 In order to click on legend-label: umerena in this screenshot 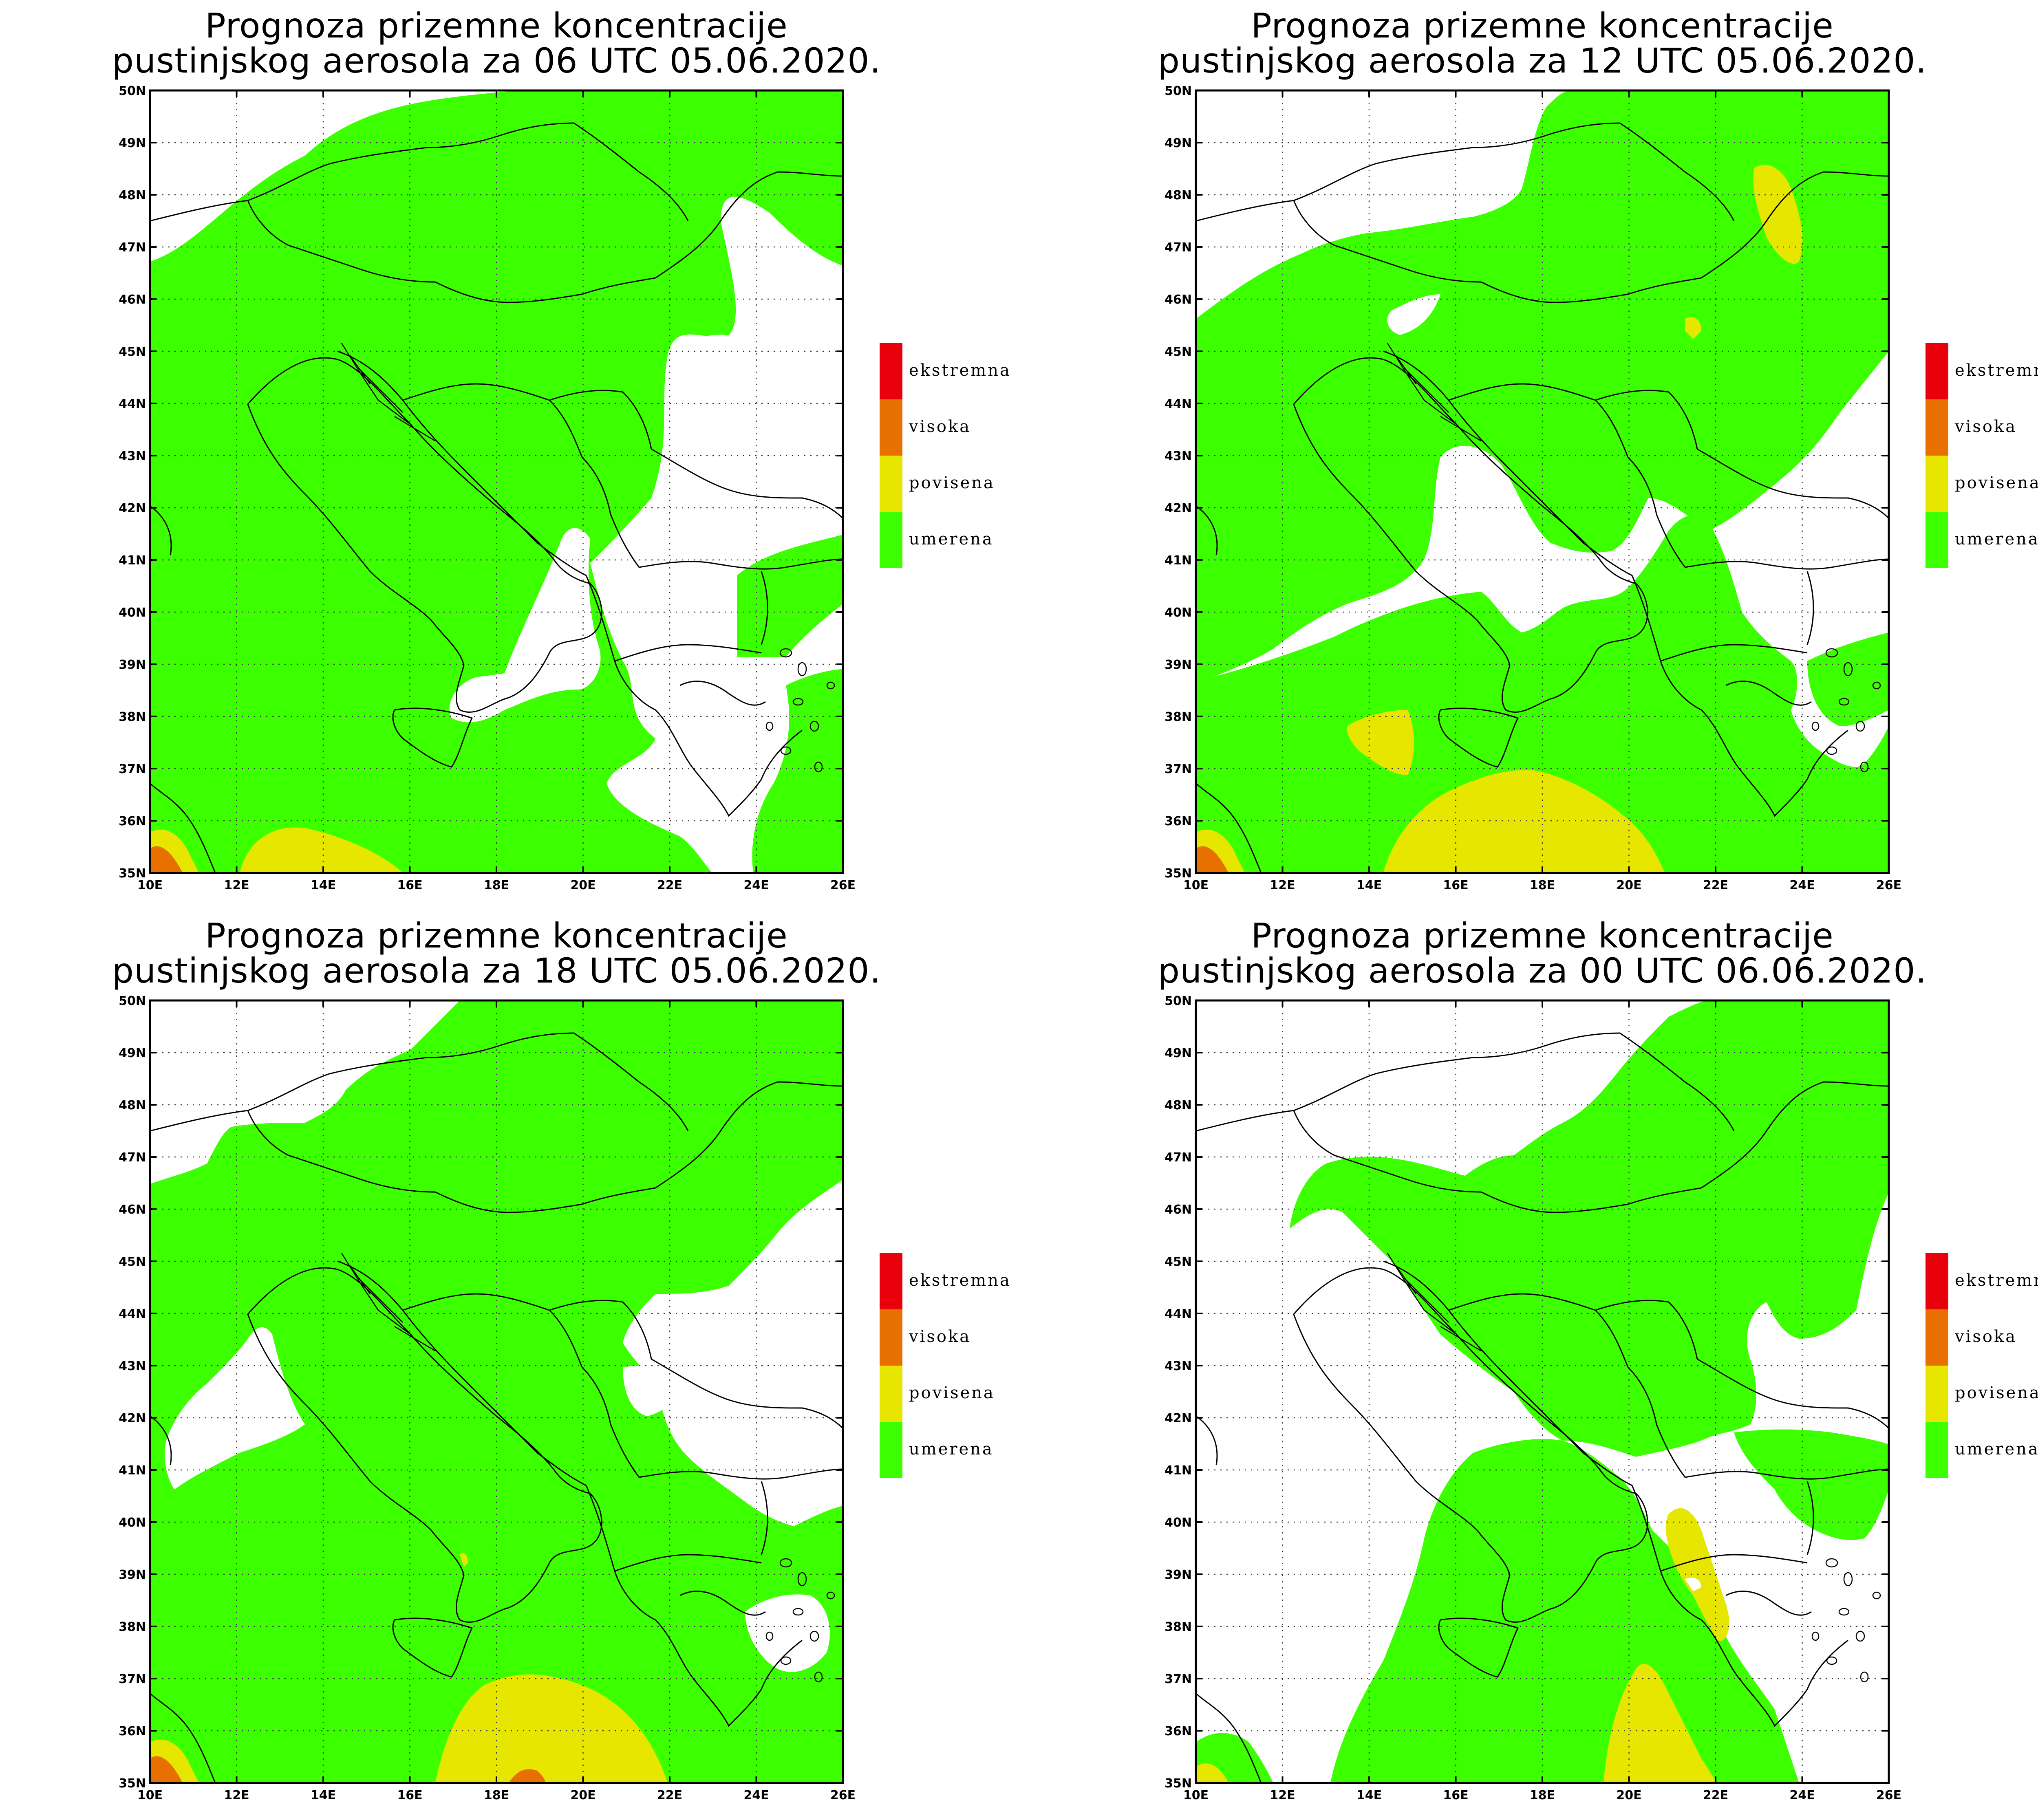, I will do `click(952, 1450)`.